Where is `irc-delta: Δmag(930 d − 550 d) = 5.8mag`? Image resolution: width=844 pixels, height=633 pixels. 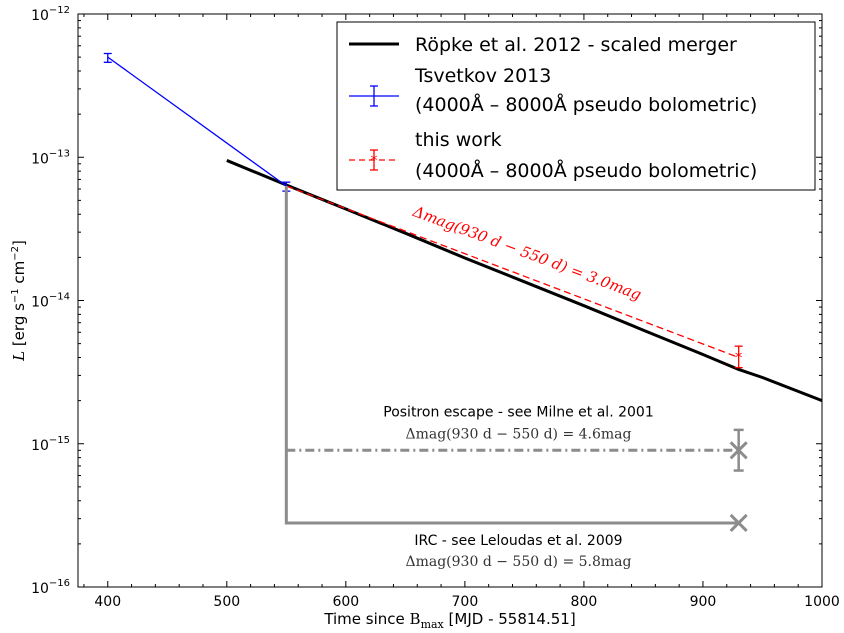
irc-delta: Δmag(930 d − 550 d) = 5.8mag is located at coordinates (518, 562).